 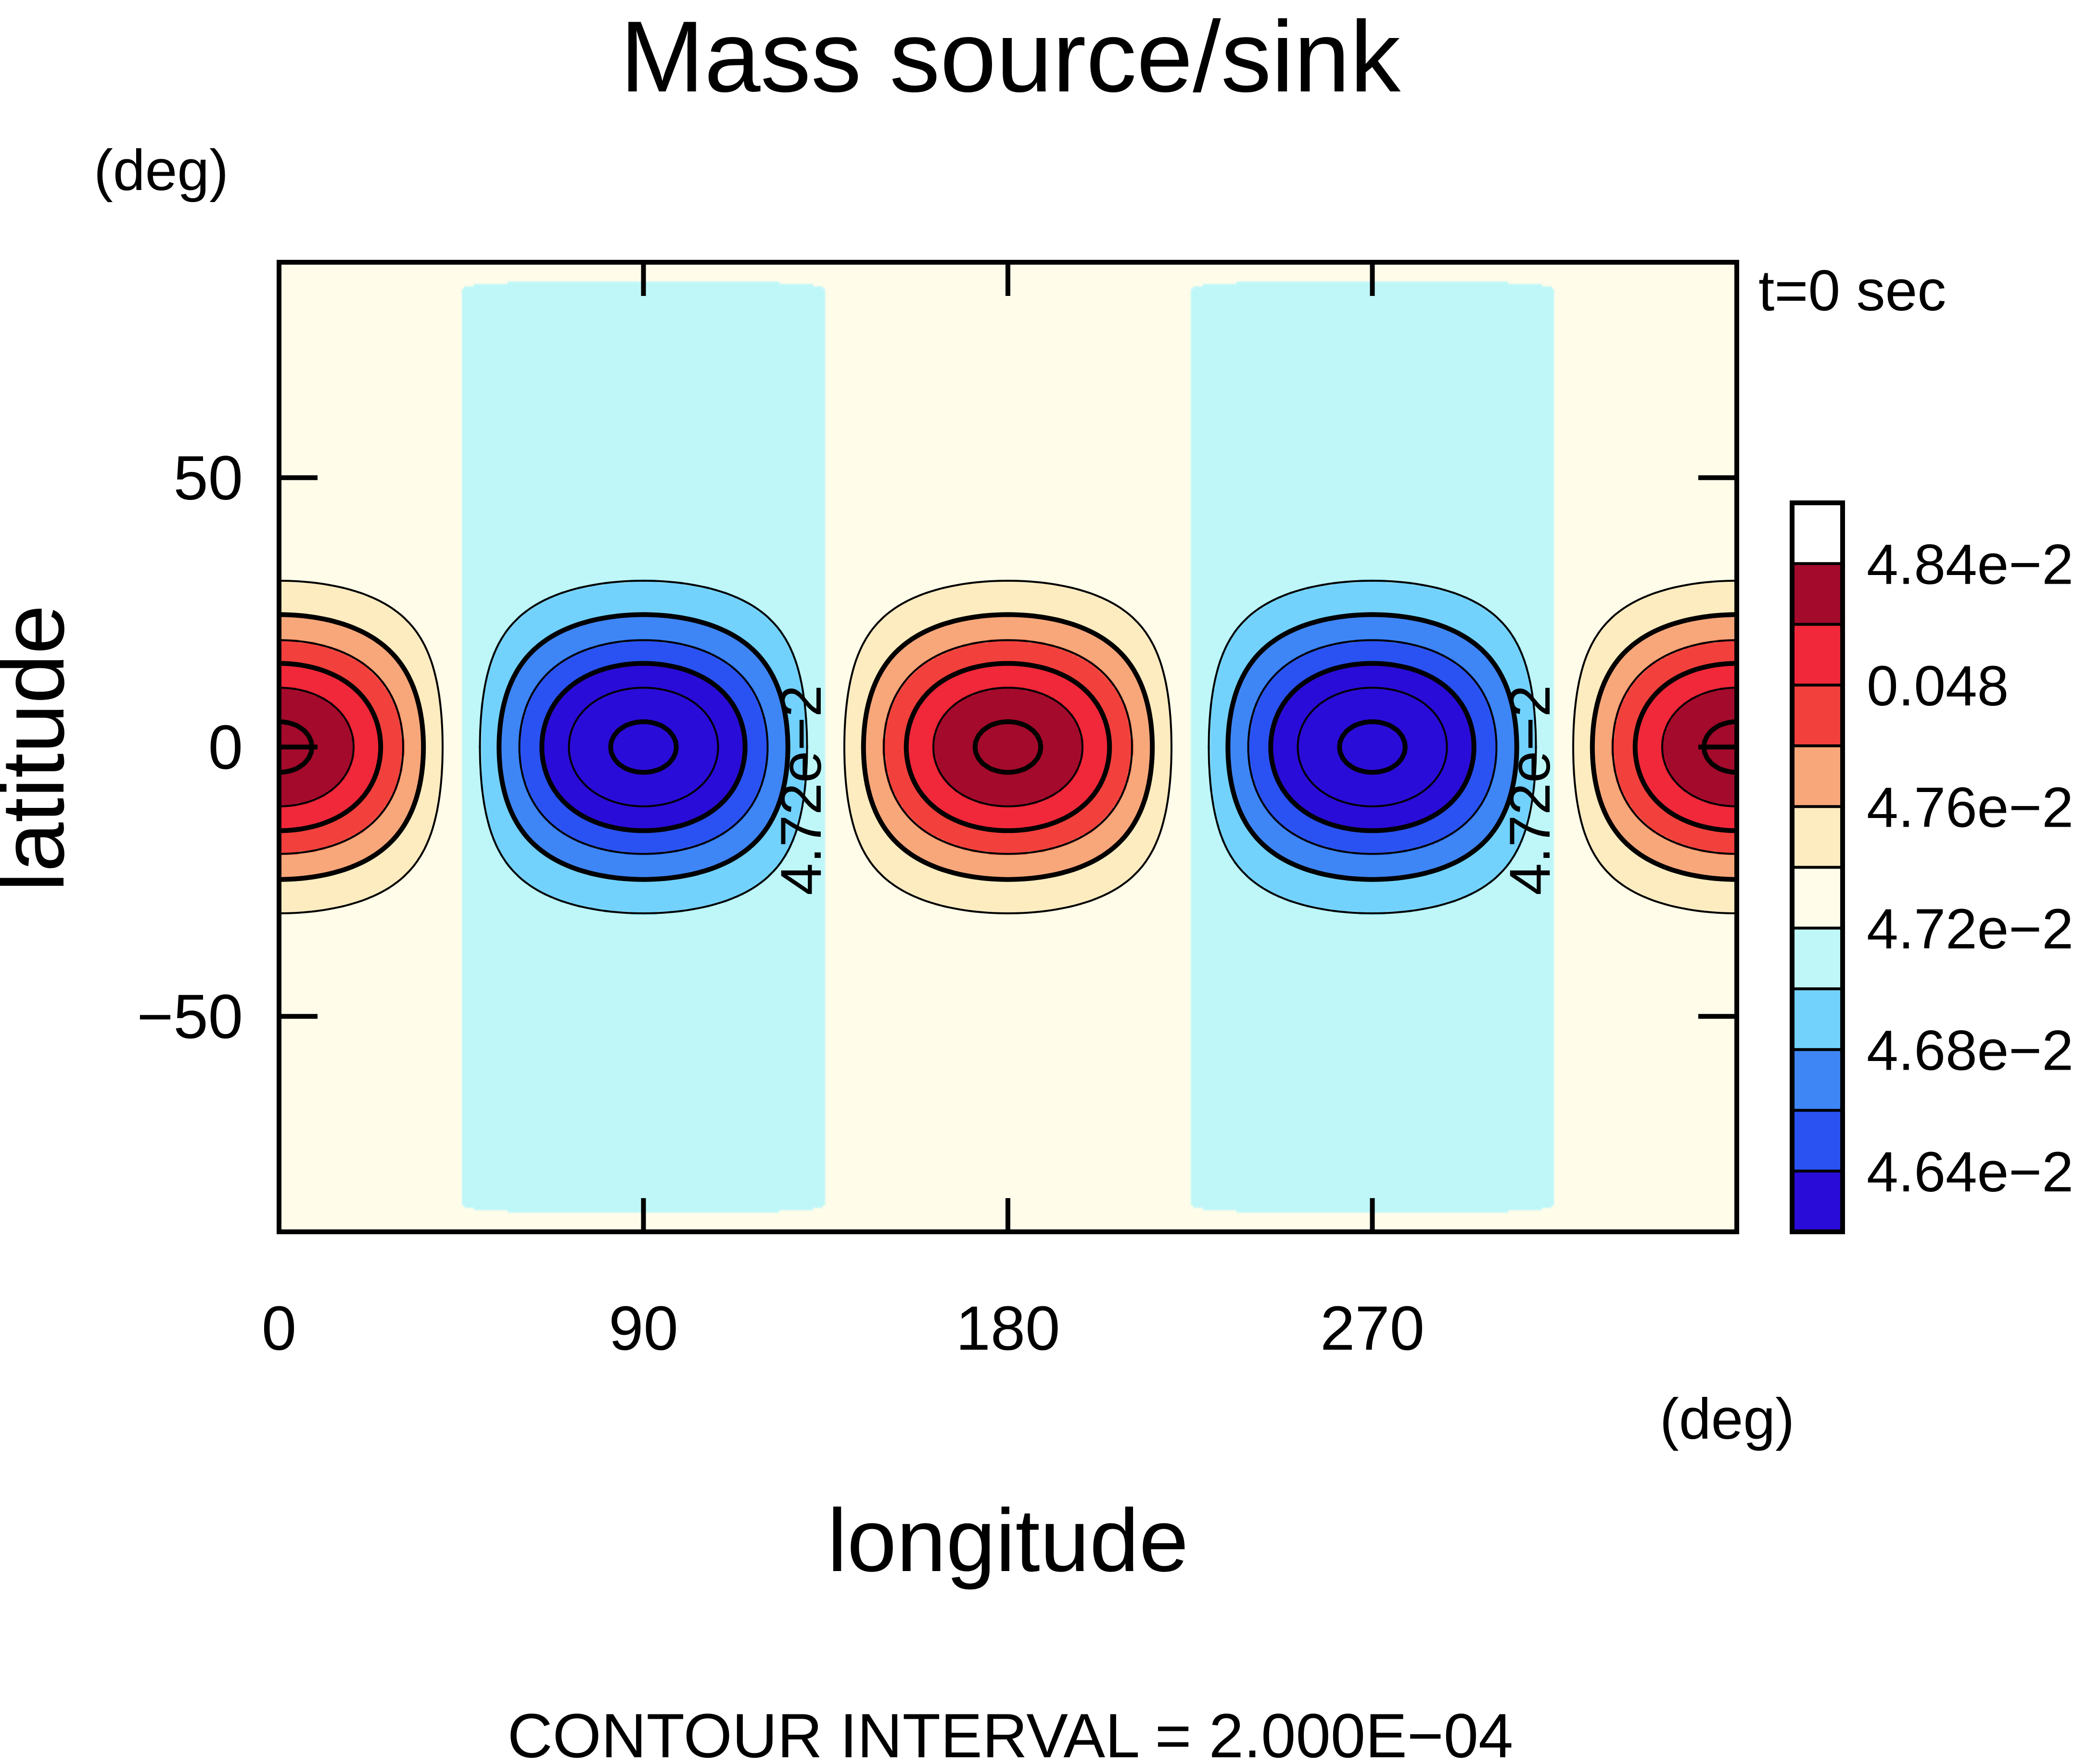 I want to click on x-tick-label: 0, so click(x=279, y=1328).